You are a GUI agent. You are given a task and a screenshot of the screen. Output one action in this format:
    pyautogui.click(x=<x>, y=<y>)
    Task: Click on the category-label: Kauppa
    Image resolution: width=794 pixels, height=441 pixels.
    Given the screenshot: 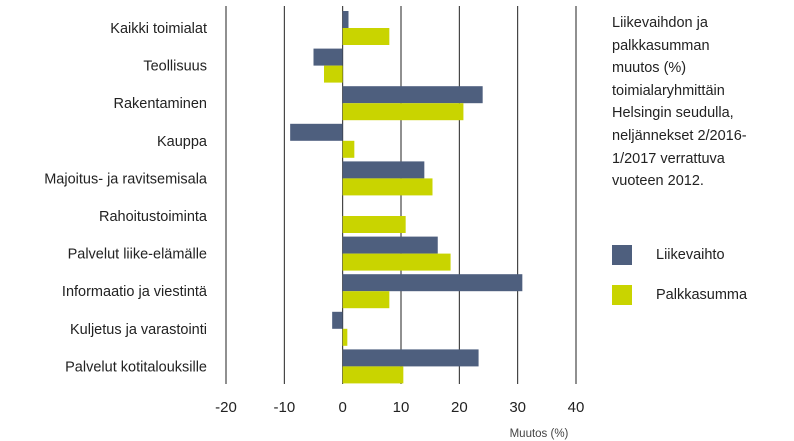 What is the action you would take?
    pyautogui.click(x=182, y=142)
    